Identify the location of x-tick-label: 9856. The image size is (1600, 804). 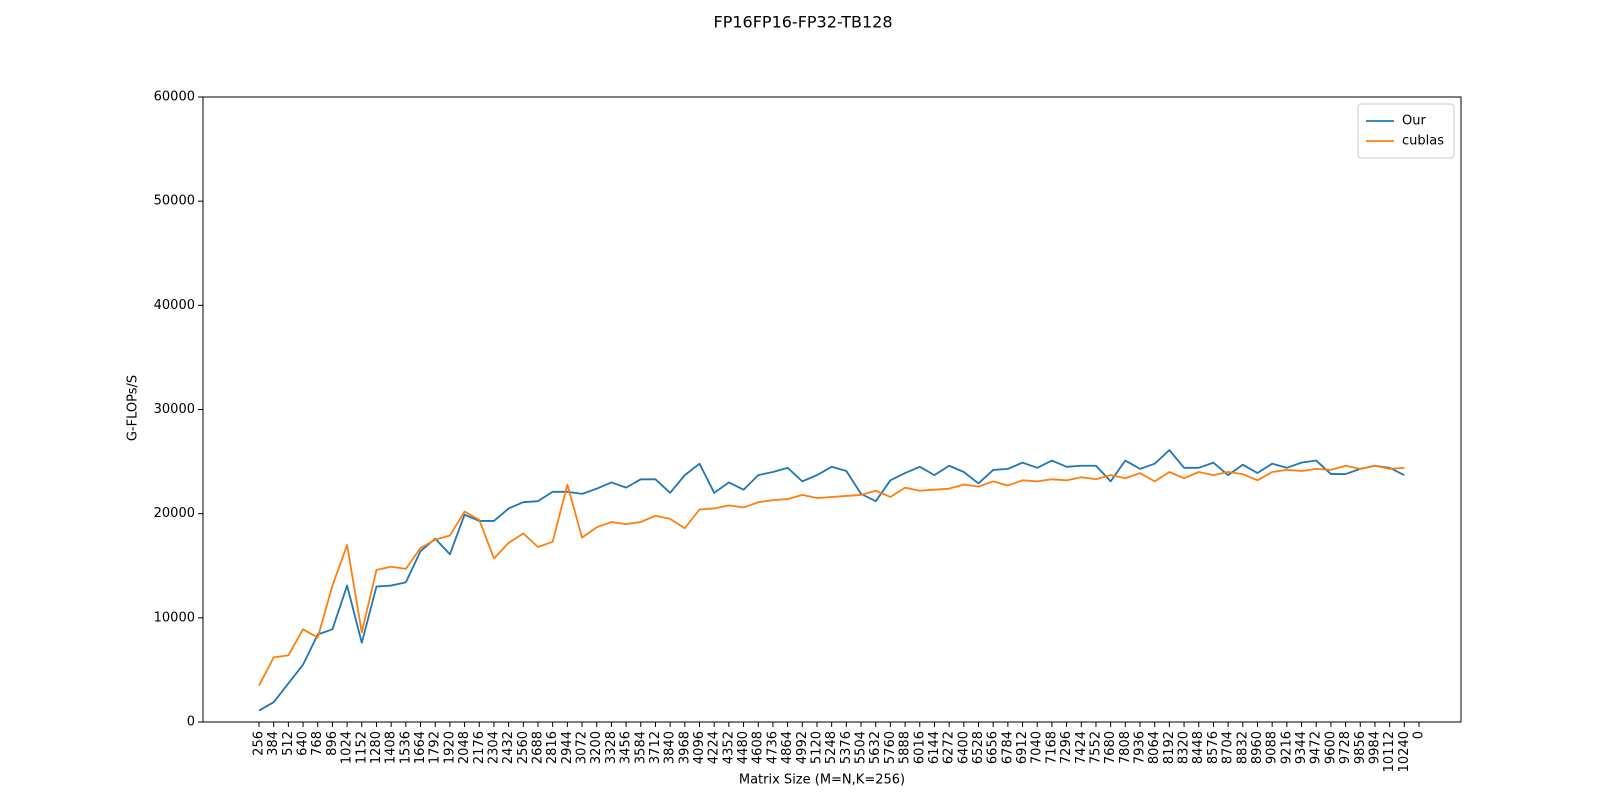
(1360, 747).